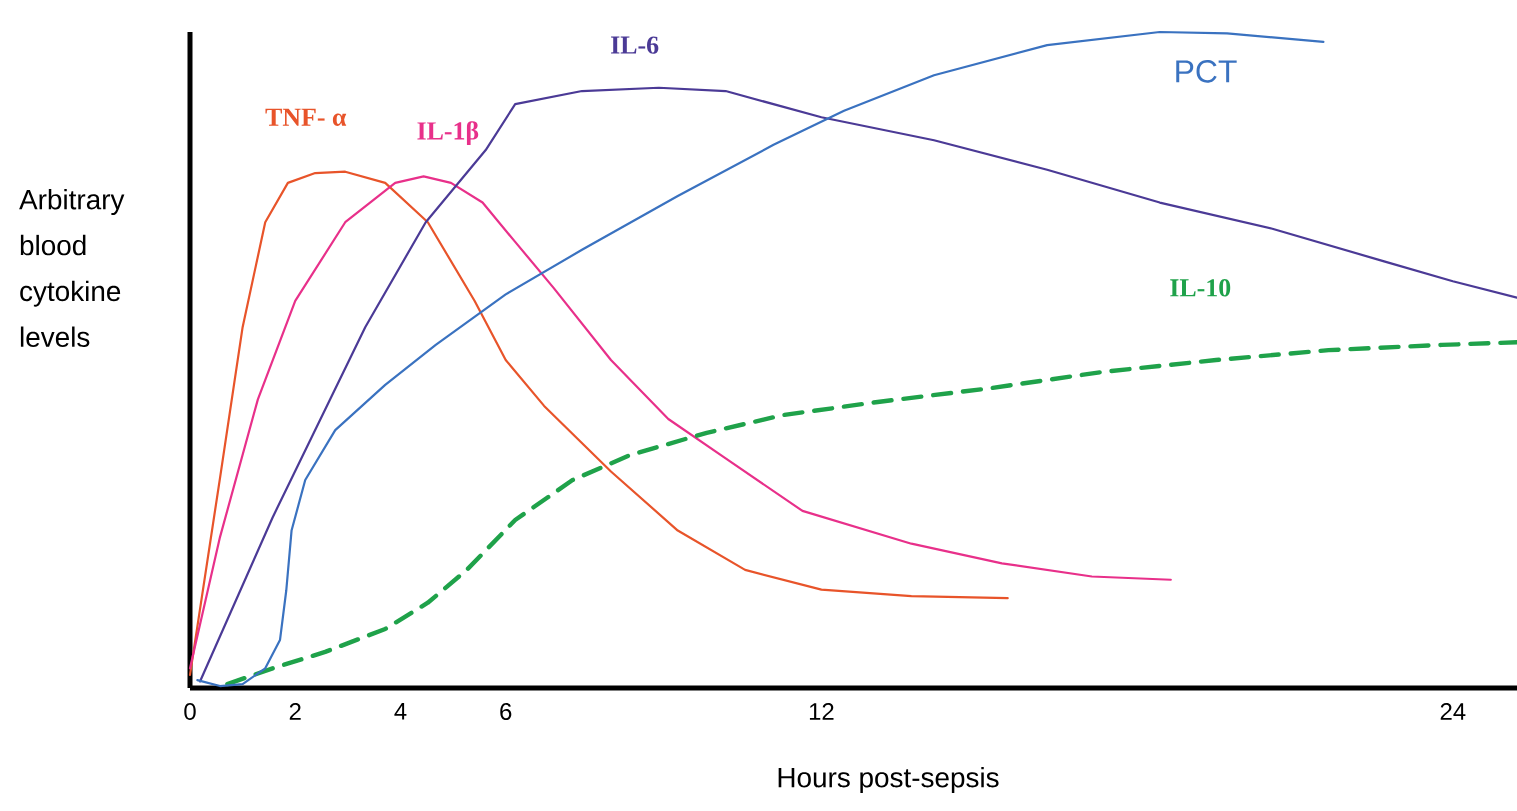 This screenshot has width=1517, height=811. What do you see at coordinates (72, 268) in the screenshot?
I see `y-axis-title: Arbitrary blood cytokine levels` at bounding box center [72, 268].